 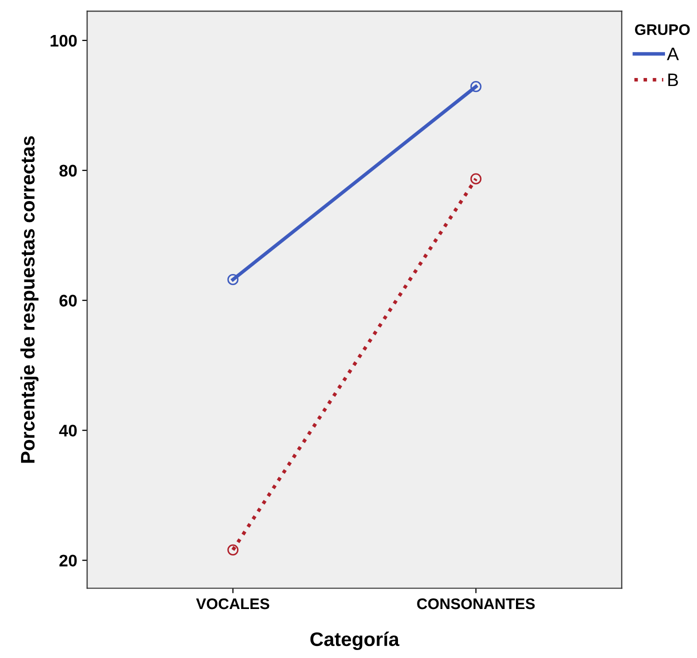 What do you see at coordinates (63, 40) in the screenshot?
I see `y-tick-label: 100` at bounding box center [63, 40].